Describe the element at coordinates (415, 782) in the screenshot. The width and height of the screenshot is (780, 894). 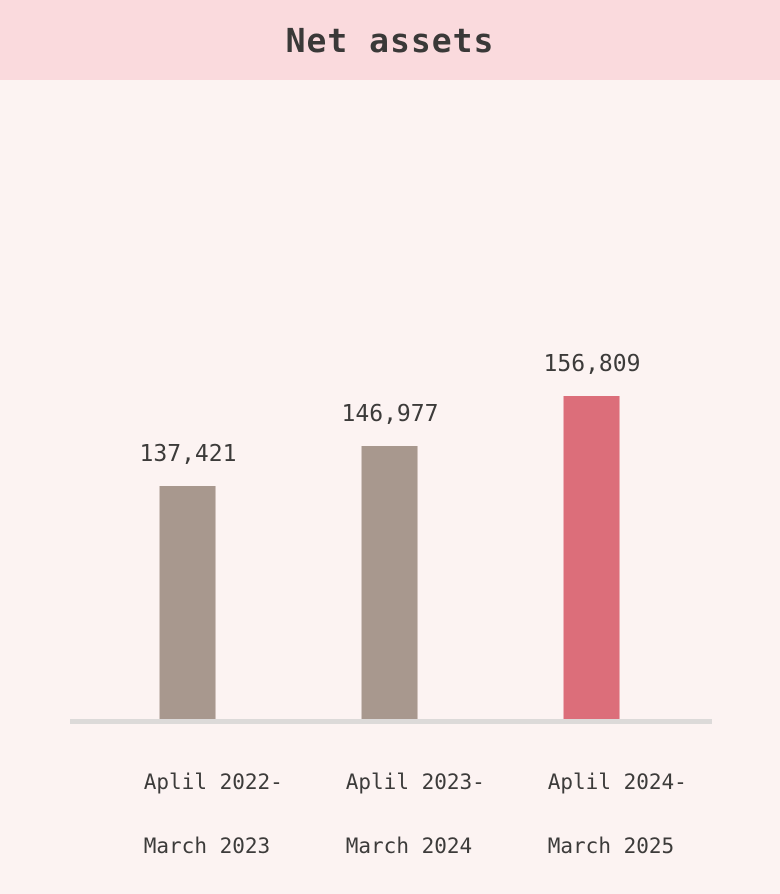
I see `tick-line-1: Aplil 2023-` at that location.